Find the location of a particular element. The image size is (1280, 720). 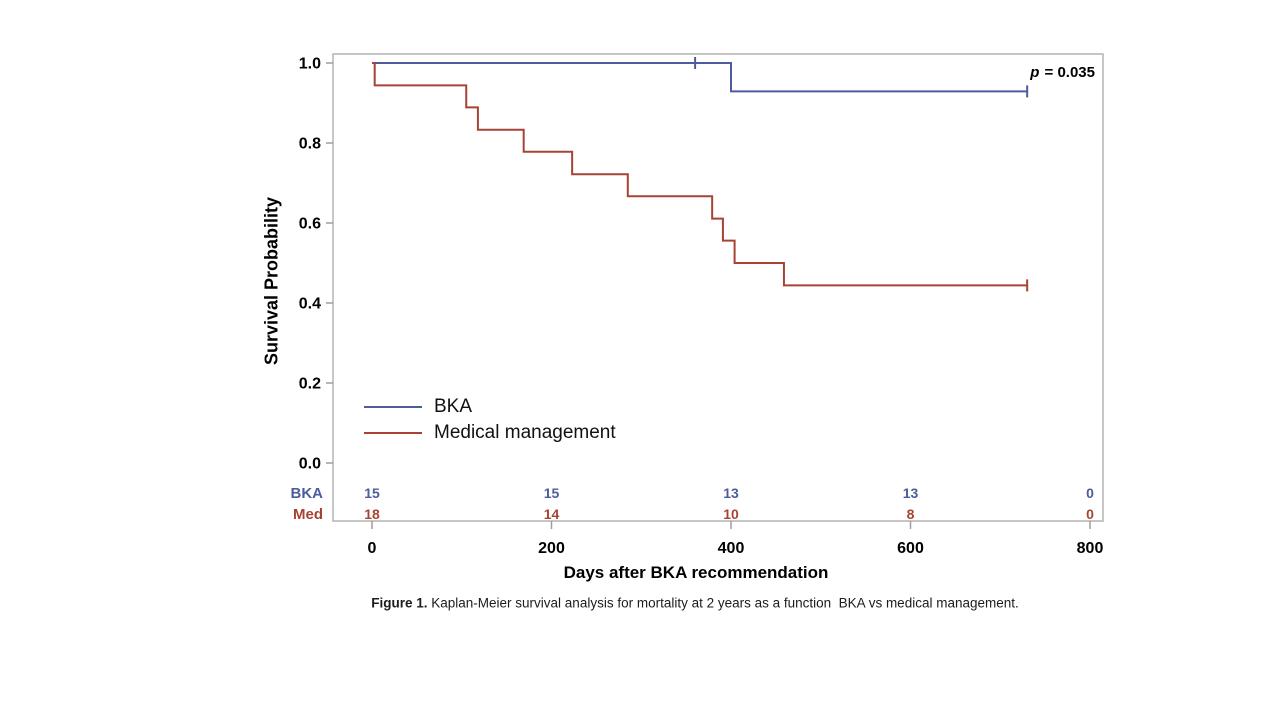

risk-row-label: Med is located at coordinates (308, 514).